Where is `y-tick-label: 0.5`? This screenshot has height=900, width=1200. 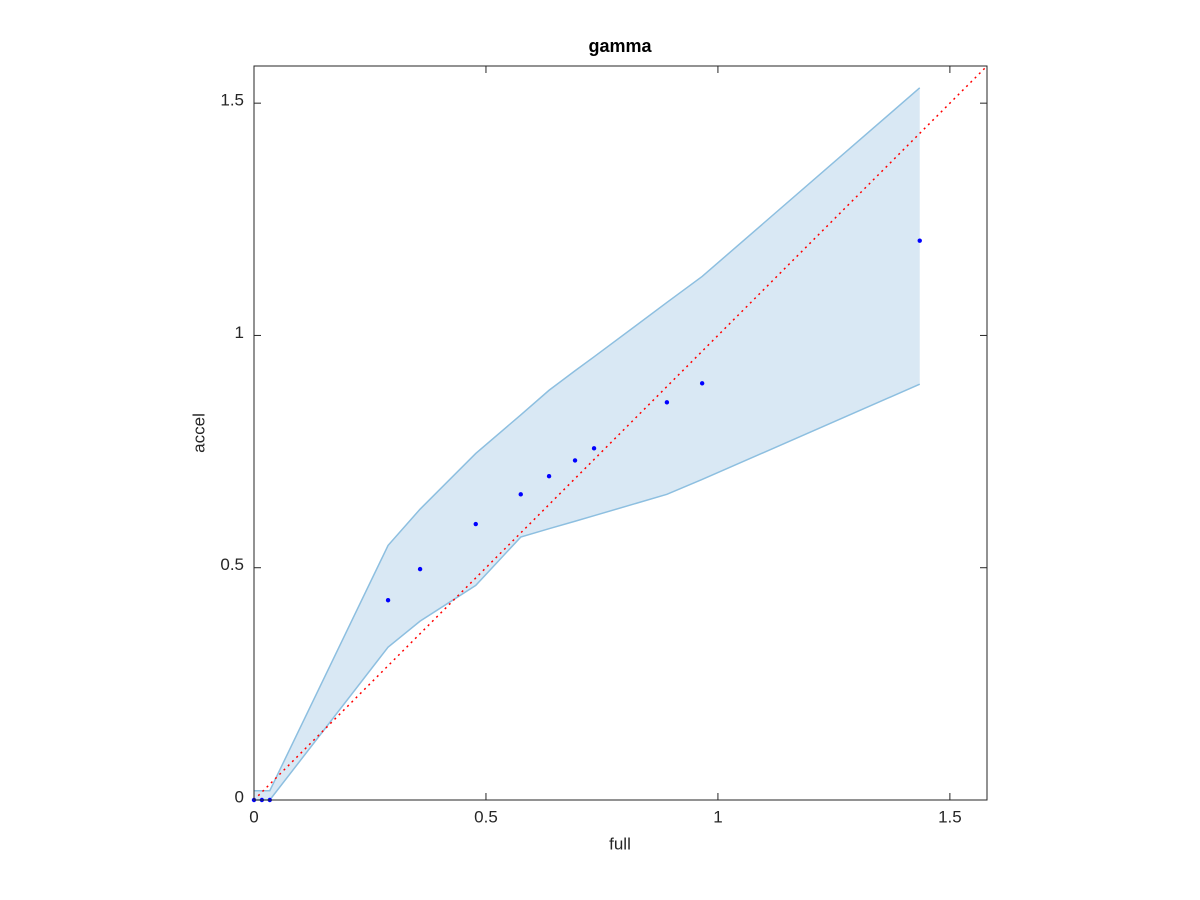 y-tick-label: 0.5 is located at coordinates (232, 564).